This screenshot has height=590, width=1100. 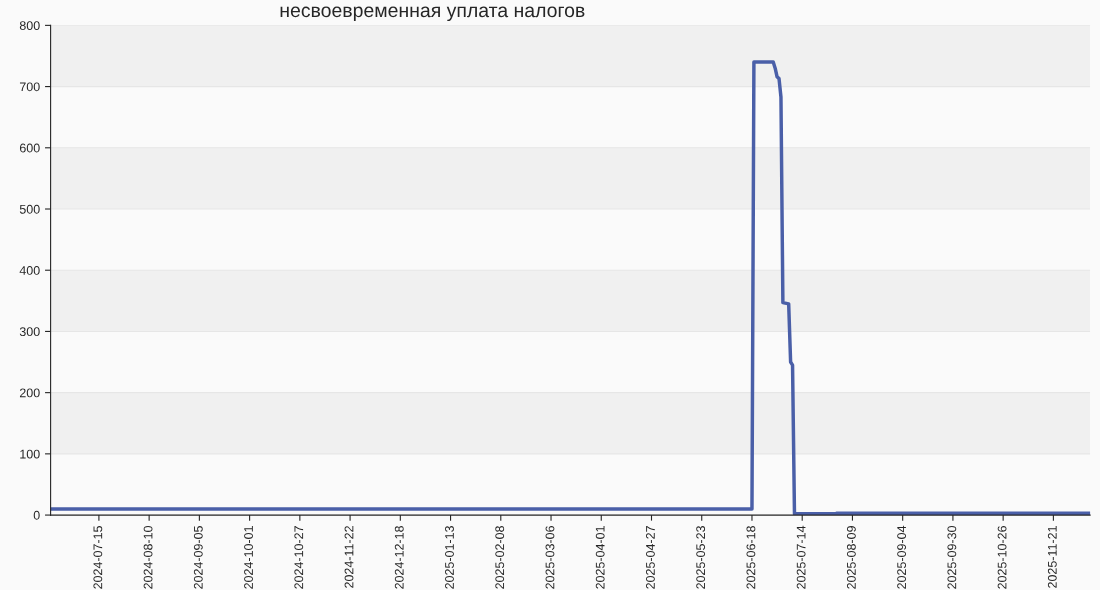 I want to click on x-tick-label: 2025-09-30, so click(x=952, y=557).